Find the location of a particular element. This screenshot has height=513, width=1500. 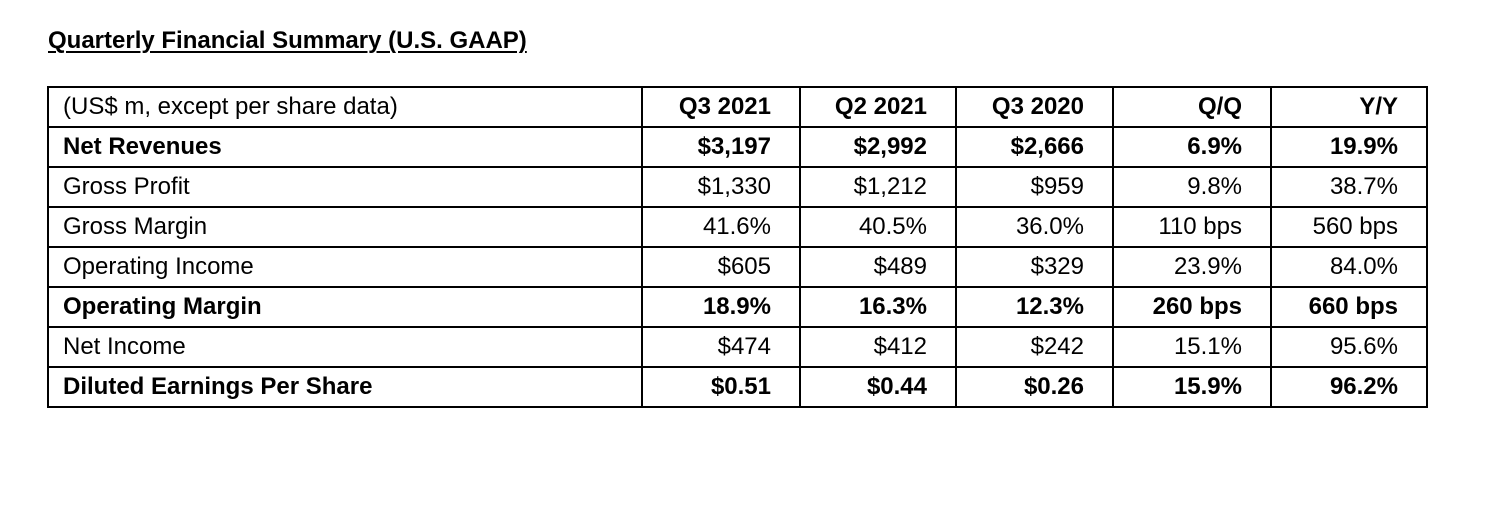

cell-value: 12.3% is located at coordinates (1034, 307).